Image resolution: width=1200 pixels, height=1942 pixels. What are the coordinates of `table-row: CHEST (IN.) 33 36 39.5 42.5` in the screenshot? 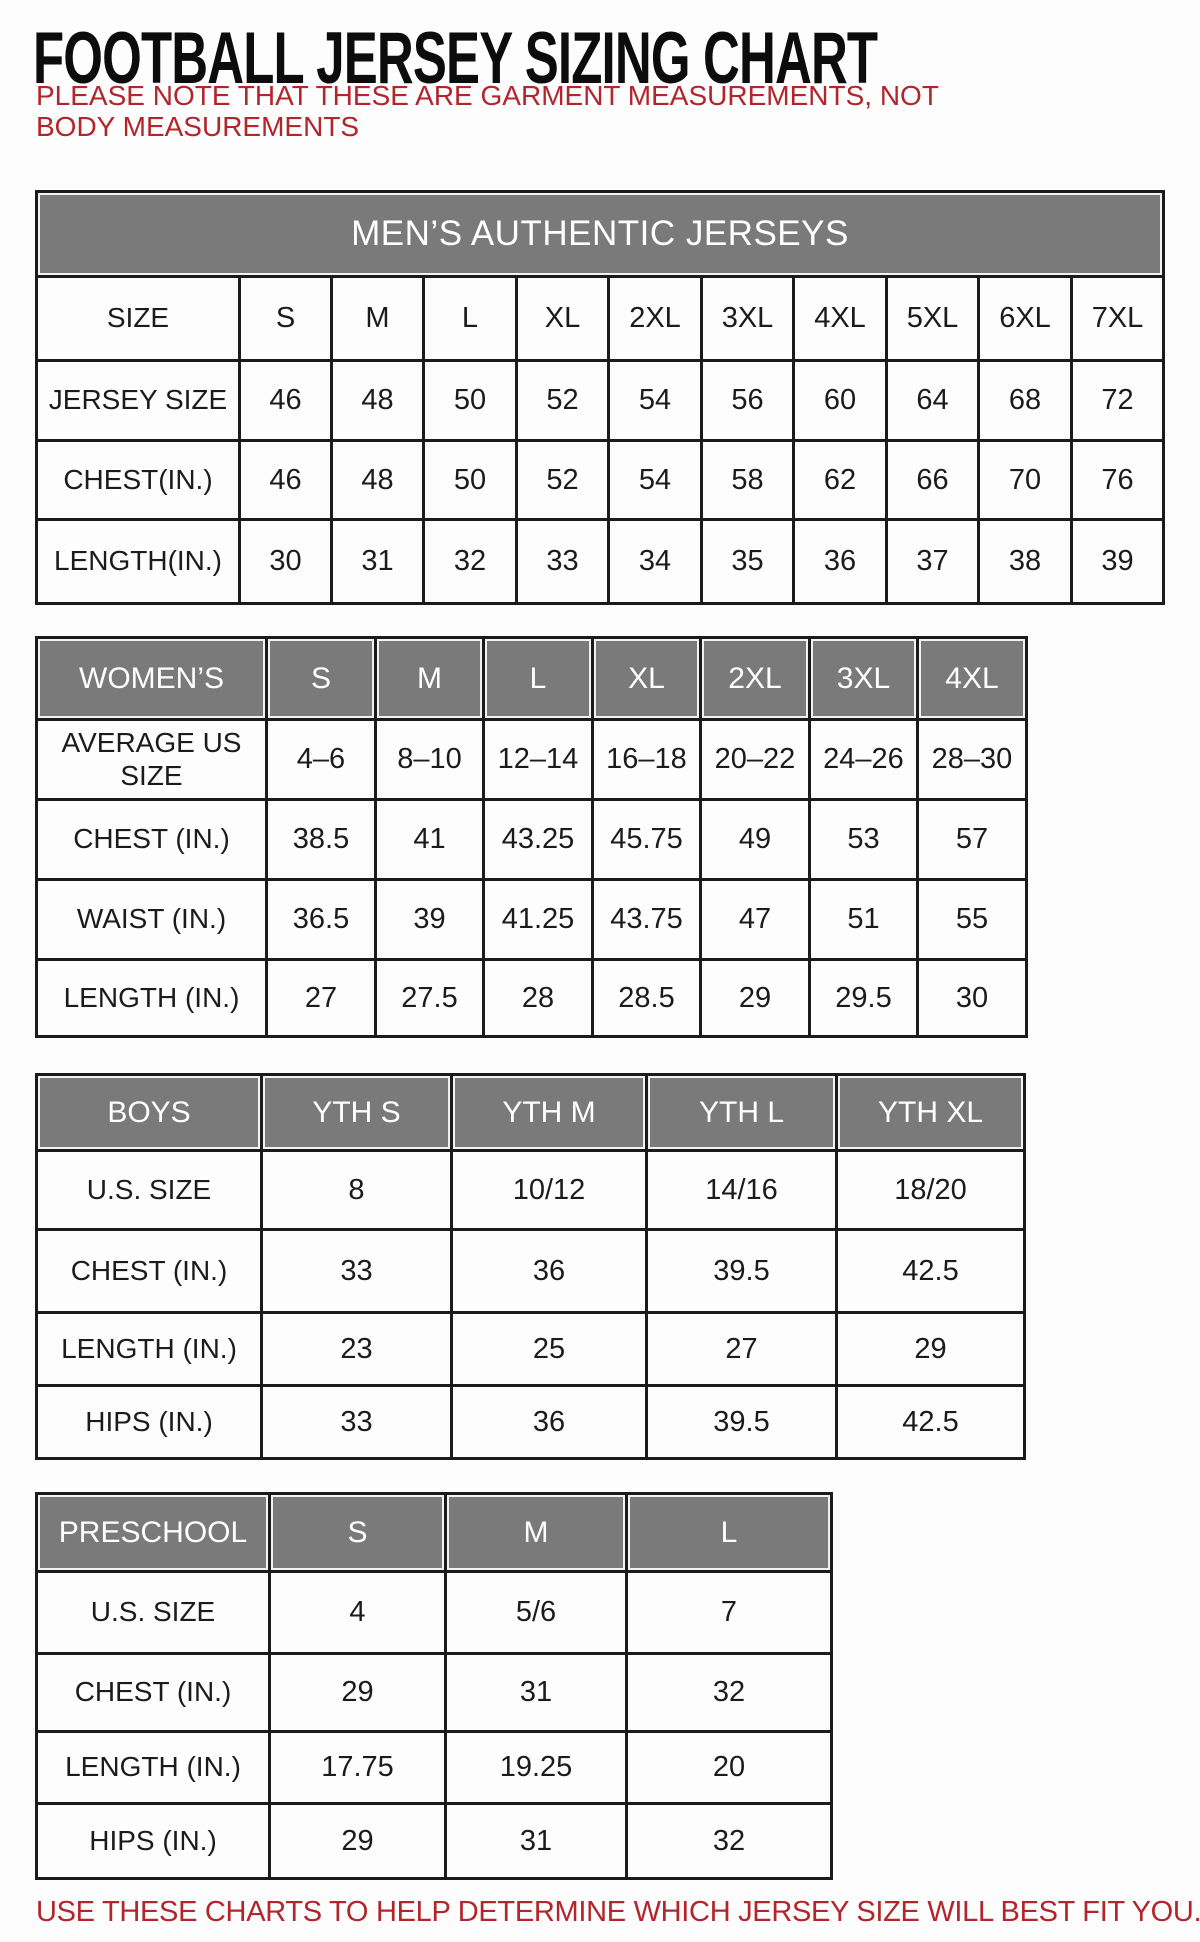 It's located at (530, 1271).